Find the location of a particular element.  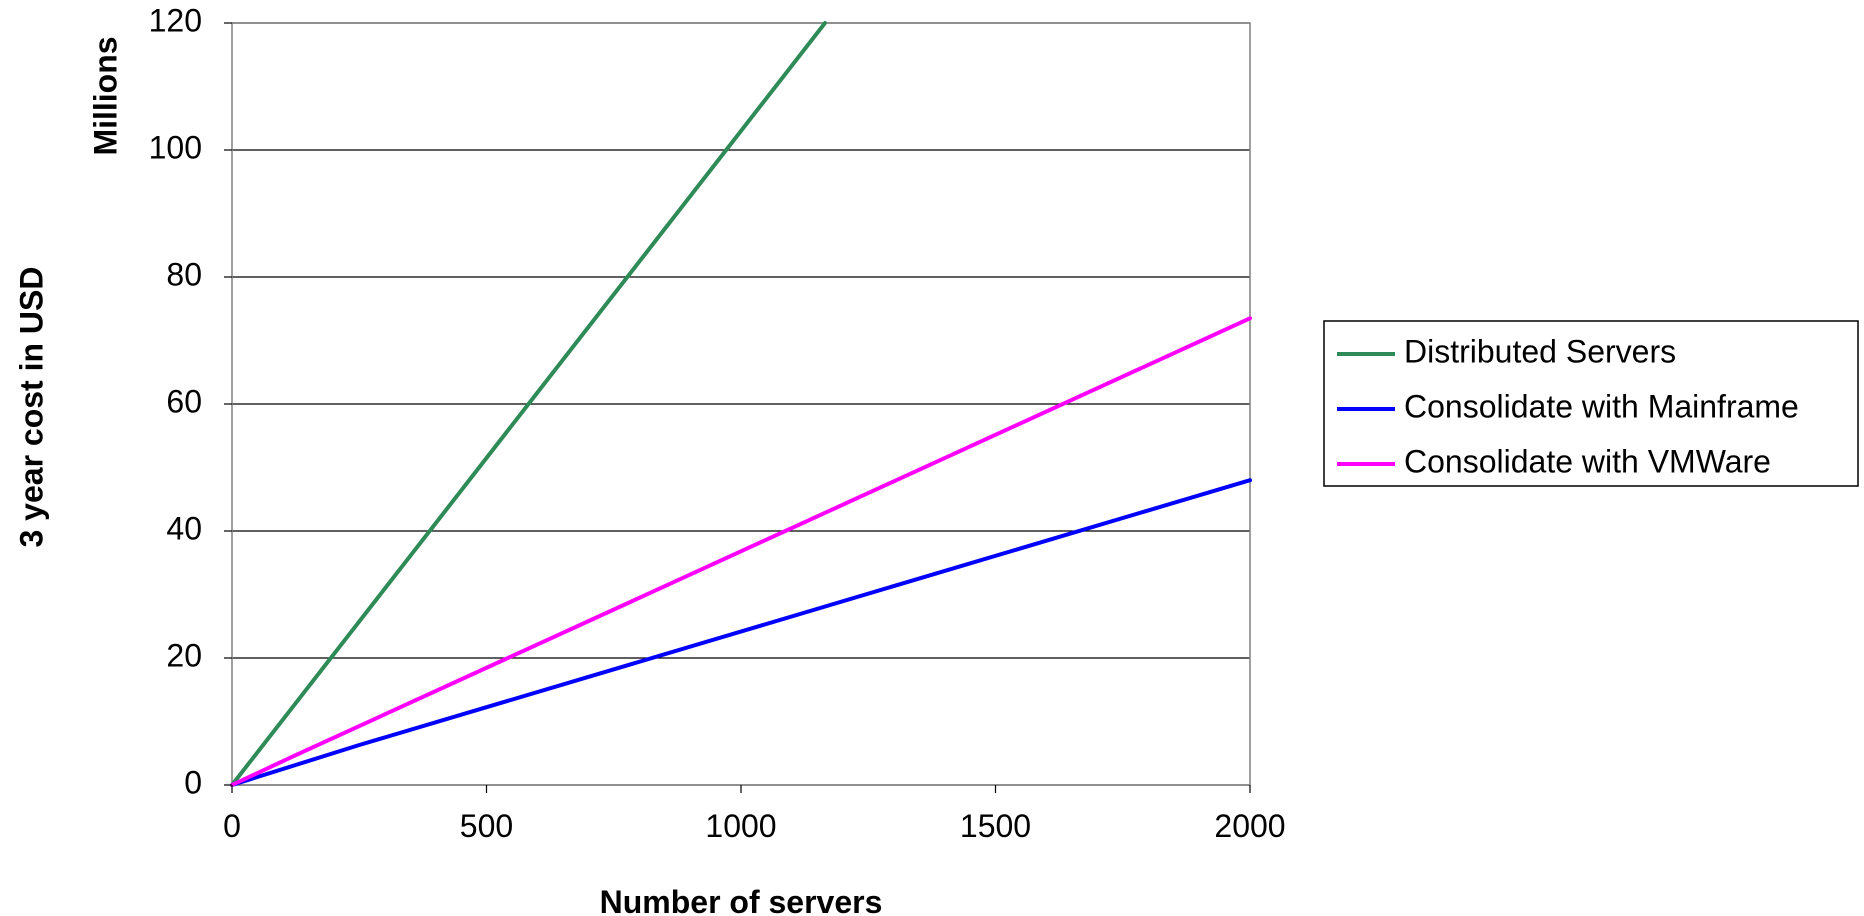

y-tick-label: 40 is located at coordinates (184, 528).